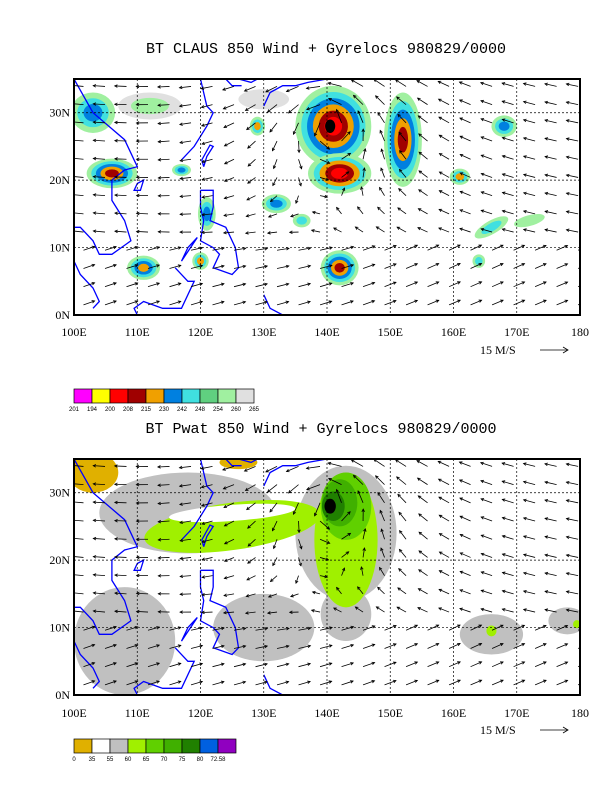  What do you see at coordinates (92, 410) in the screenshot?
I see `colorbar-label: 194` at bounding box center [92, 410].